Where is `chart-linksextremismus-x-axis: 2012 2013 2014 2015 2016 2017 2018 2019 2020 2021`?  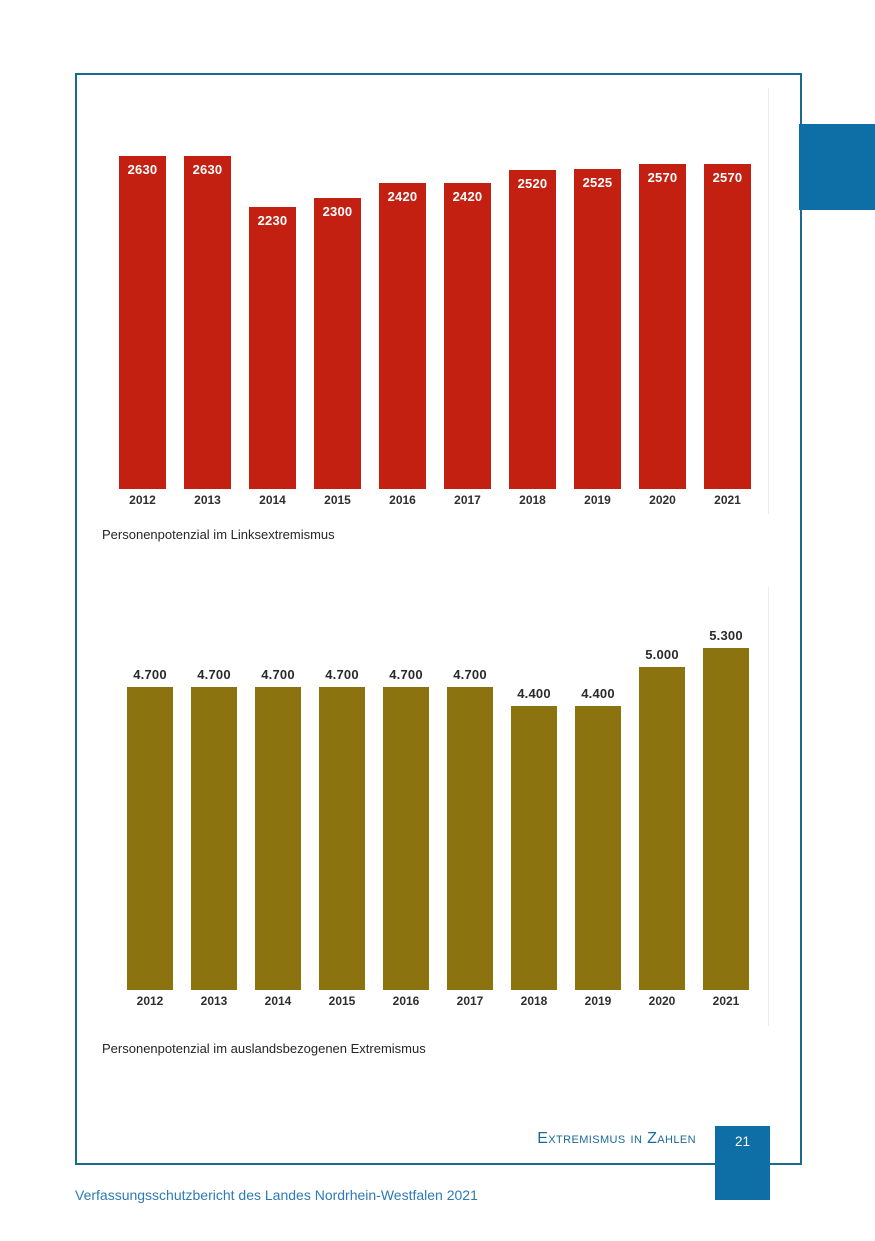 chart-linksextremismus-x-axis: 2012 2013 2014 2015 2016 2017 2018 2019 2020 2021 is located at coordinates (429, 500).